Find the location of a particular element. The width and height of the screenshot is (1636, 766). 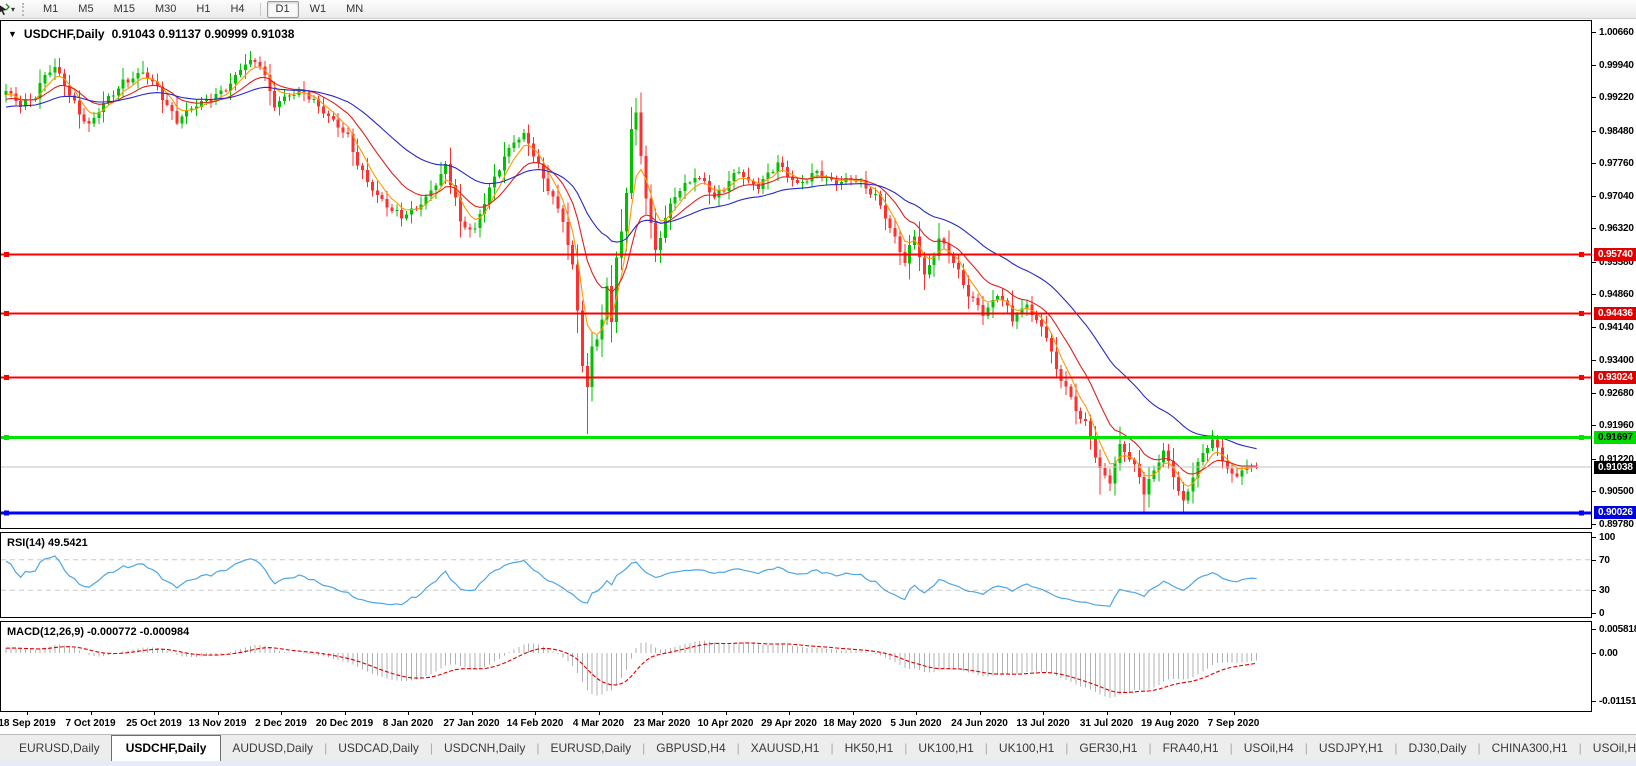

chart-tab-dj30-daily: DJ30,Daily is located at coordinates (1437, 748).